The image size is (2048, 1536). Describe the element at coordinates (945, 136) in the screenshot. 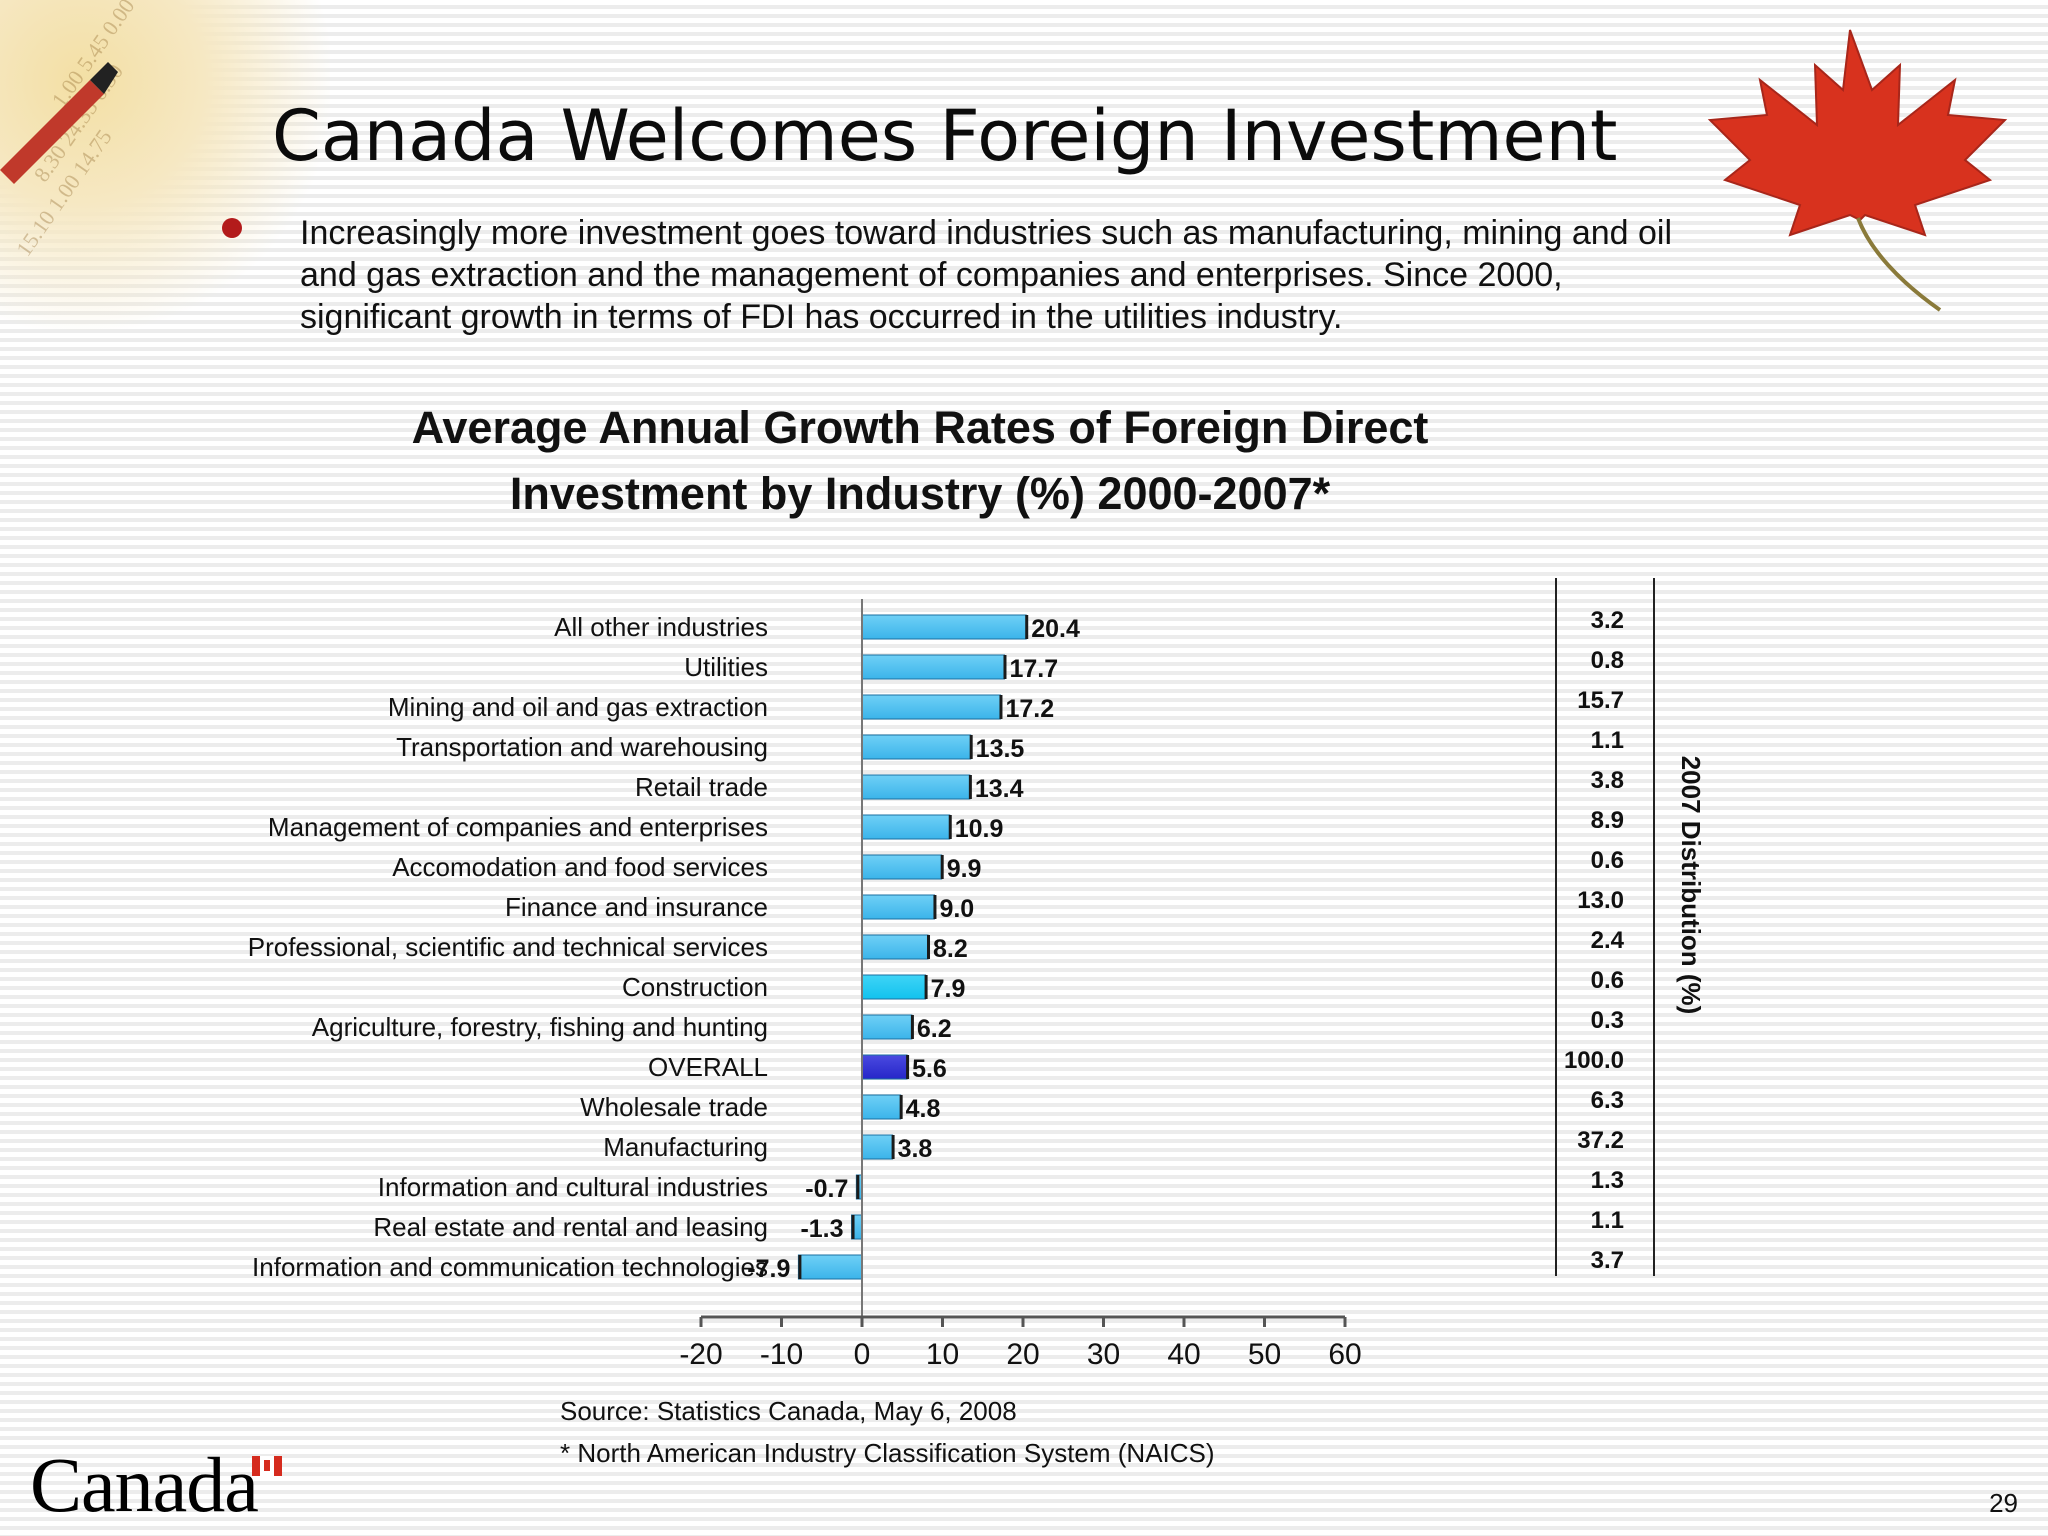

I see `slide-title: Canada Welcomes Foreign Investment` at that location.